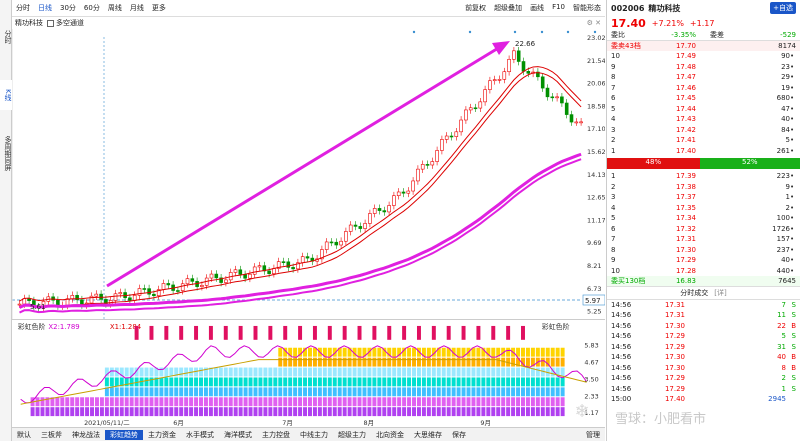 Image resolution: width=800 pixels, height=441 pixels. Describe the element at coordinates (703, 250) in the screenshot. I see `order-level-row: 8 17.30 237 •` at that location.